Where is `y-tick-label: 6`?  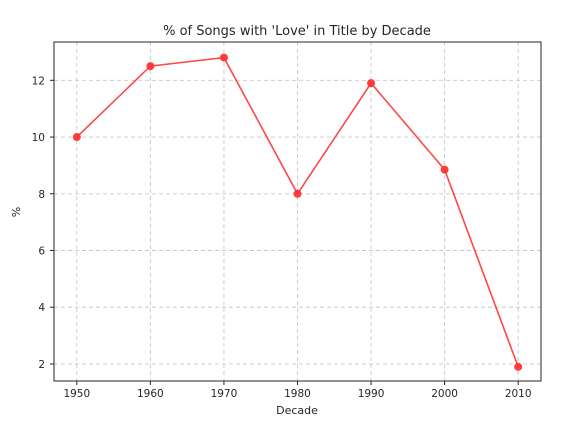
y-tick-label: 6 is located at coordinates (41, 252).